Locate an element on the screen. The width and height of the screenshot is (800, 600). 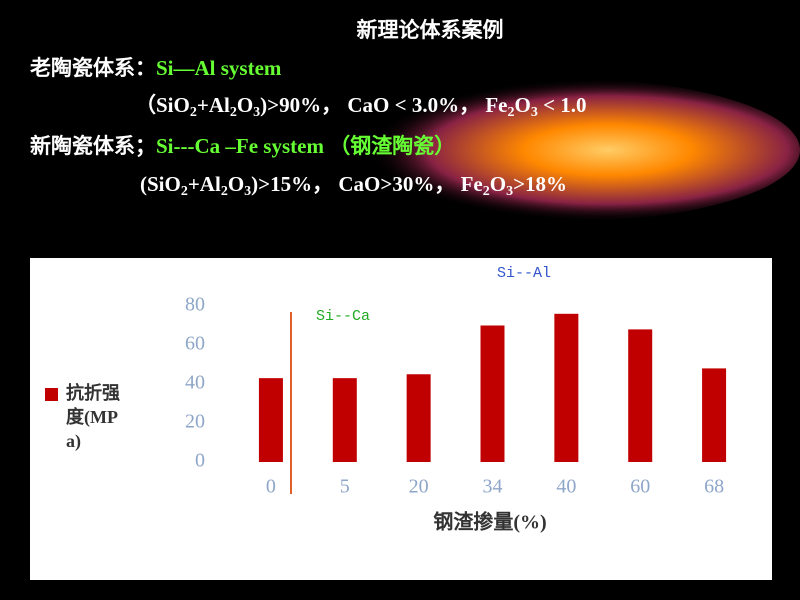
text-line: (SiO2+Al2O3)>15%， CaO>30%， Fe2O3>18% is located at coordinates (353, 185).